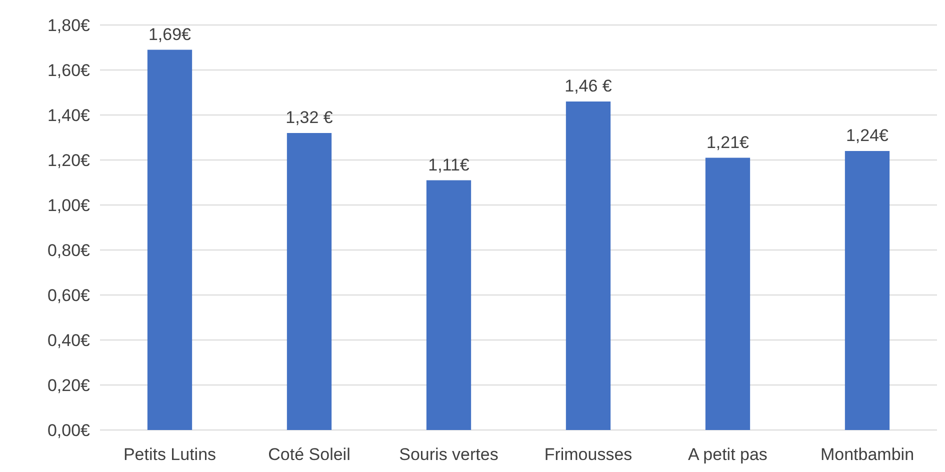 The image size is (945, 472). What do you see at coordinates (867, 454) in the screenshot?
I see `x-tick-label: Montbambin` at bounding box center [867, 454].